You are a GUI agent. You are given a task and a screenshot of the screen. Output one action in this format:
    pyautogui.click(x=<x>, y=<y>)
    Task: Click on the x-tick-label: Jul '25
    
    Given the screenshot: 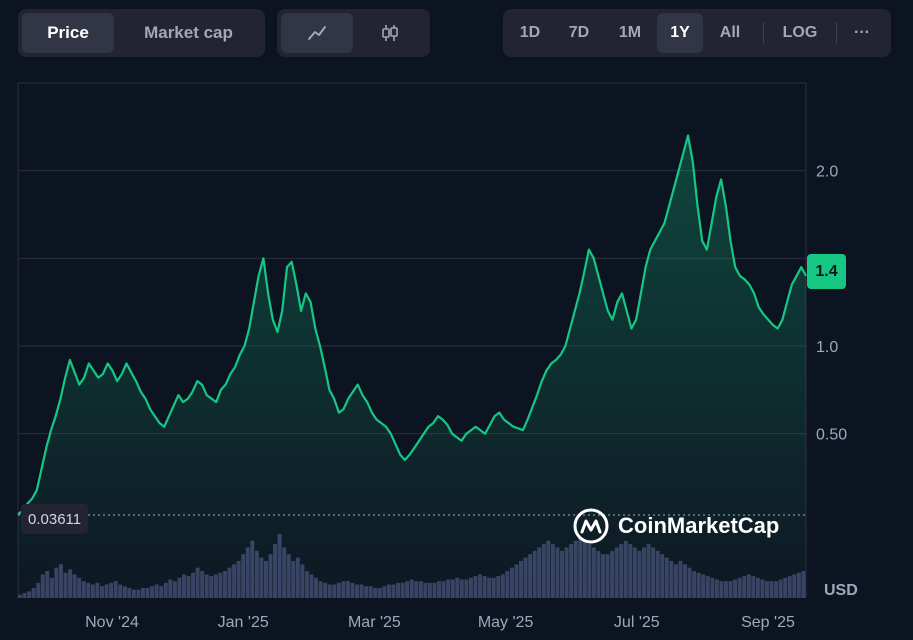 What is the action you would take?
    pyautogui.click(x=637, y=622)
    